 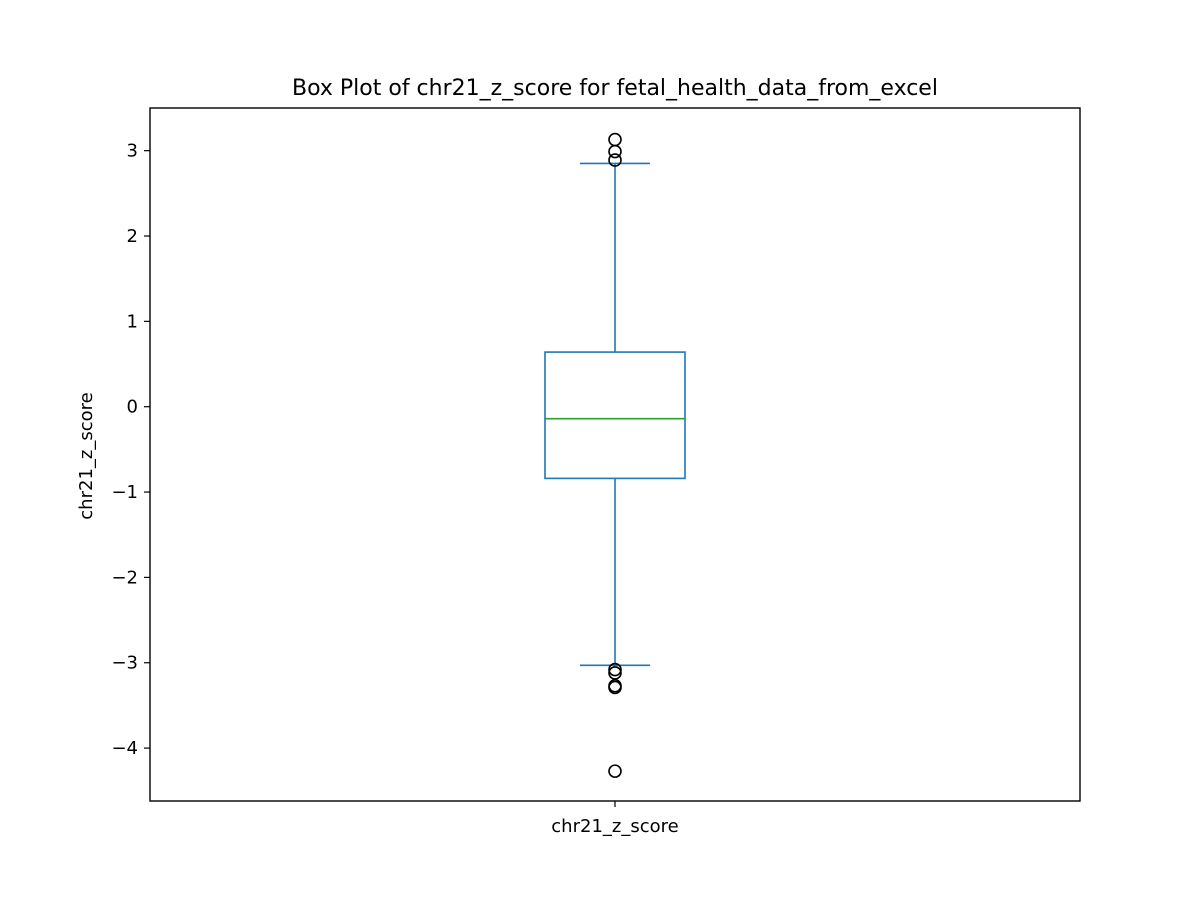 I want to click on y-tick-label: −3, so click(x=124, y=663).